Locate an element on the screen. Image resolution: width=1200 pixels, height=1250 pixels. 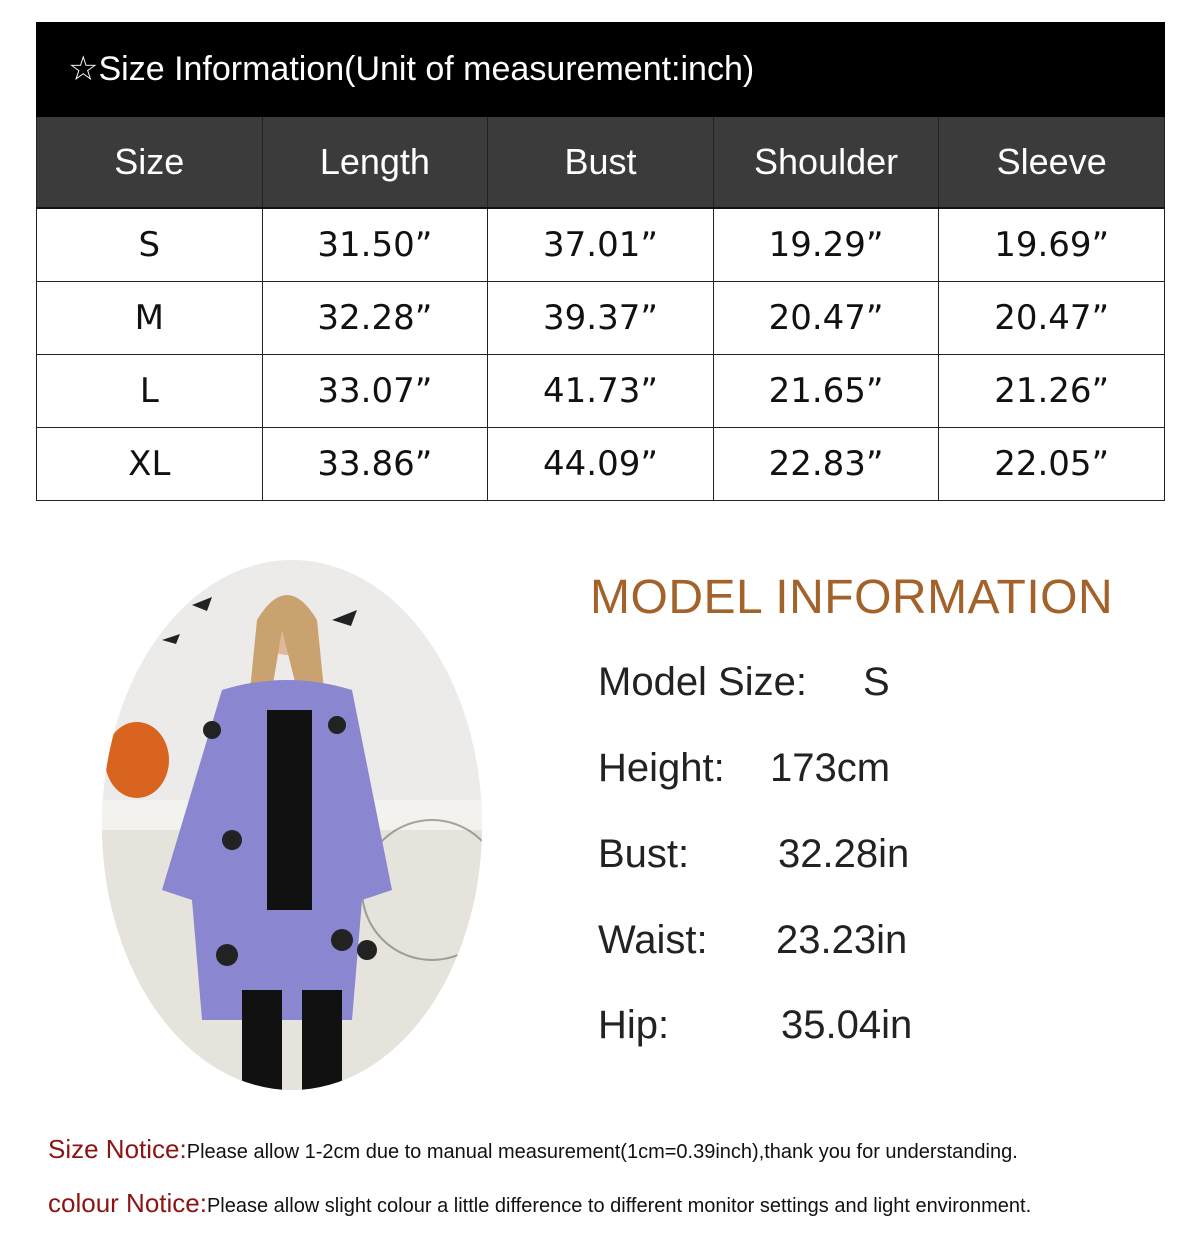
table-row: L 33.07” 41.73” 21.65” 21.26” is located at coordinates (600, 391).